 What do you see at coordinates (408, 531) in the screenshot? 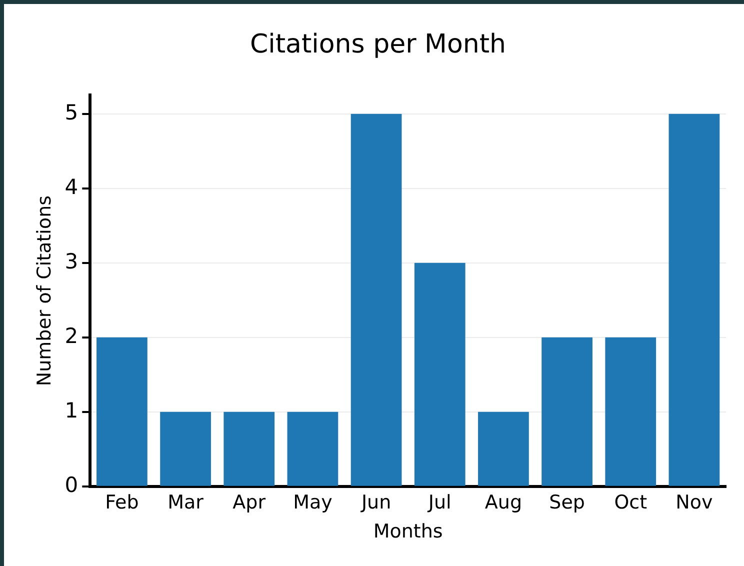
I see `x-axis-title: Months` at bounding box center [408, 531].